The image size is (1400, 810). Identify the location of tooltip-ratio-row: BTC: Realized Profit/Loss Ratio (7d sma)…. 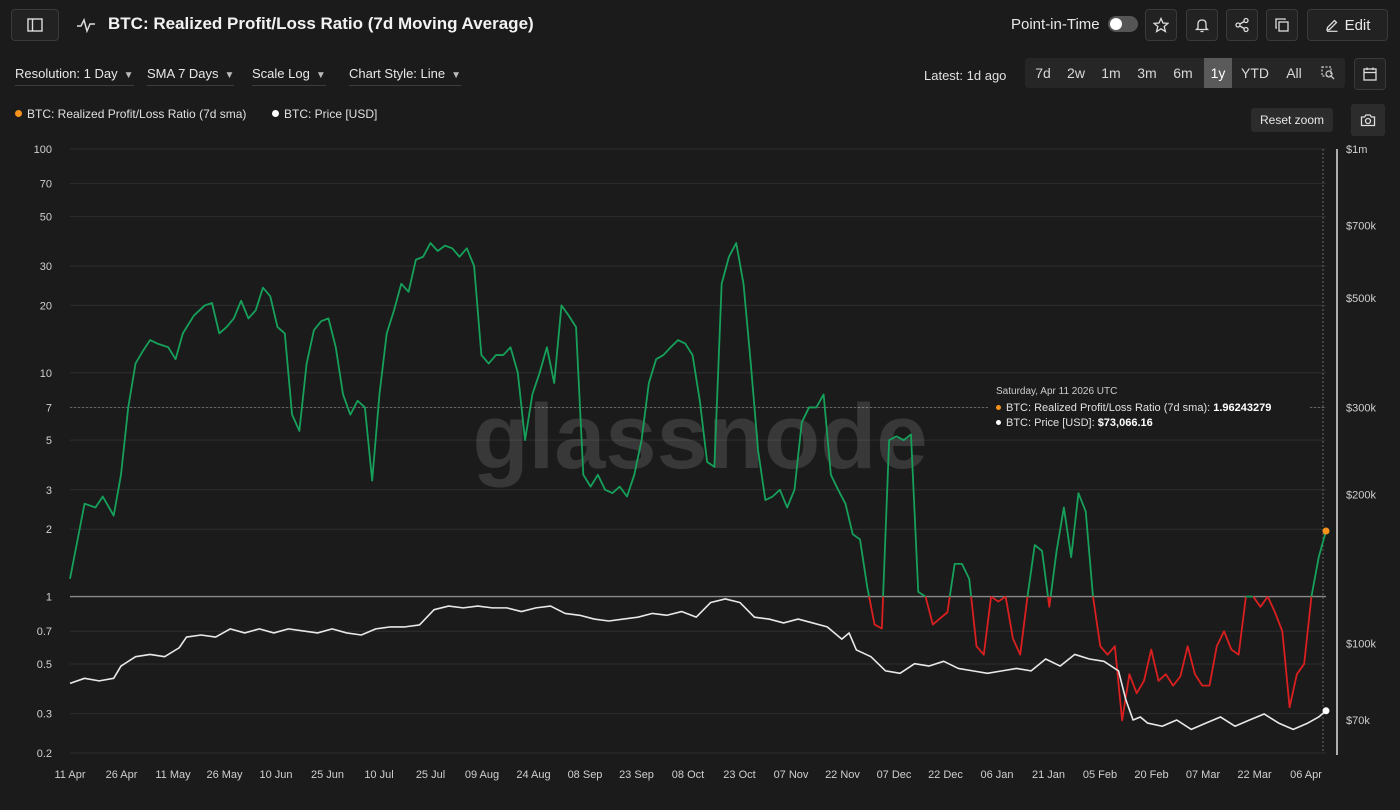
(1133, 408).